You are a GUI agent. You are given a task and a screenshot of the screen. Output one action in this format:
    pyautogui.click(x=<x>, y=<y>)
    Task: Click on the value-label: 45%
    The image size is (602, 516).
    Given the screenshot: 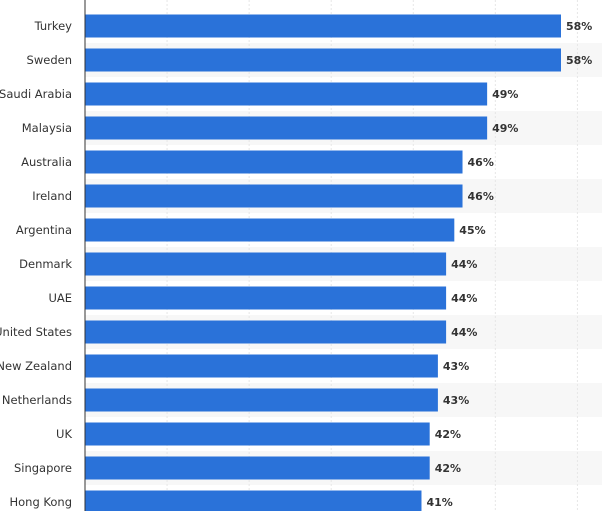 What is the action you would take?
    pyautogui.click(x=472, y=230)
    